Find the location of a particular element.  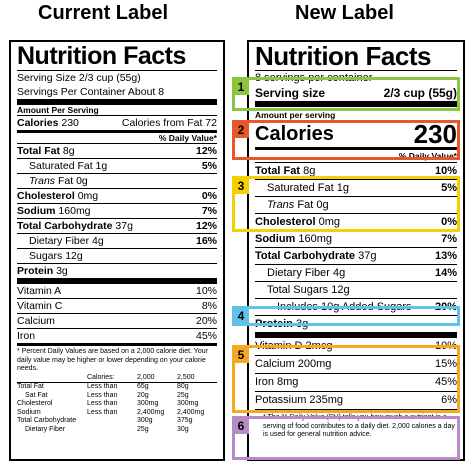

table-row: Total Carbohydrate 300g 375g is located at coordinates (117, 421).